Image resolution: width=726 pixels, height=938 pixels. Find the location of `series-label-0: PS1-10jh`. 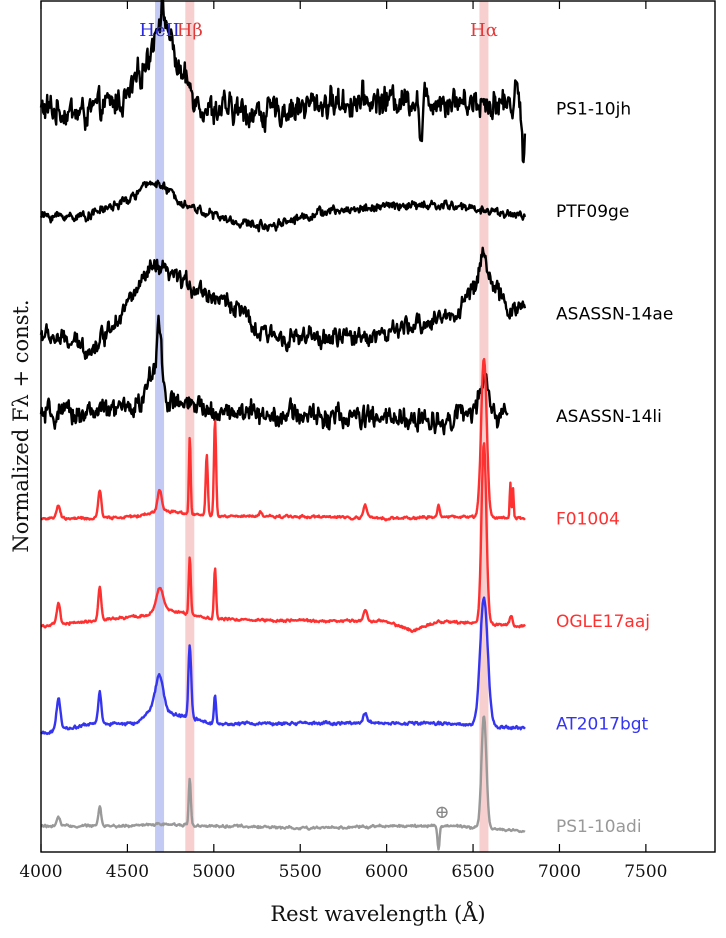

series-label-0: PS1-10jh is located at coordinates (593, 110).